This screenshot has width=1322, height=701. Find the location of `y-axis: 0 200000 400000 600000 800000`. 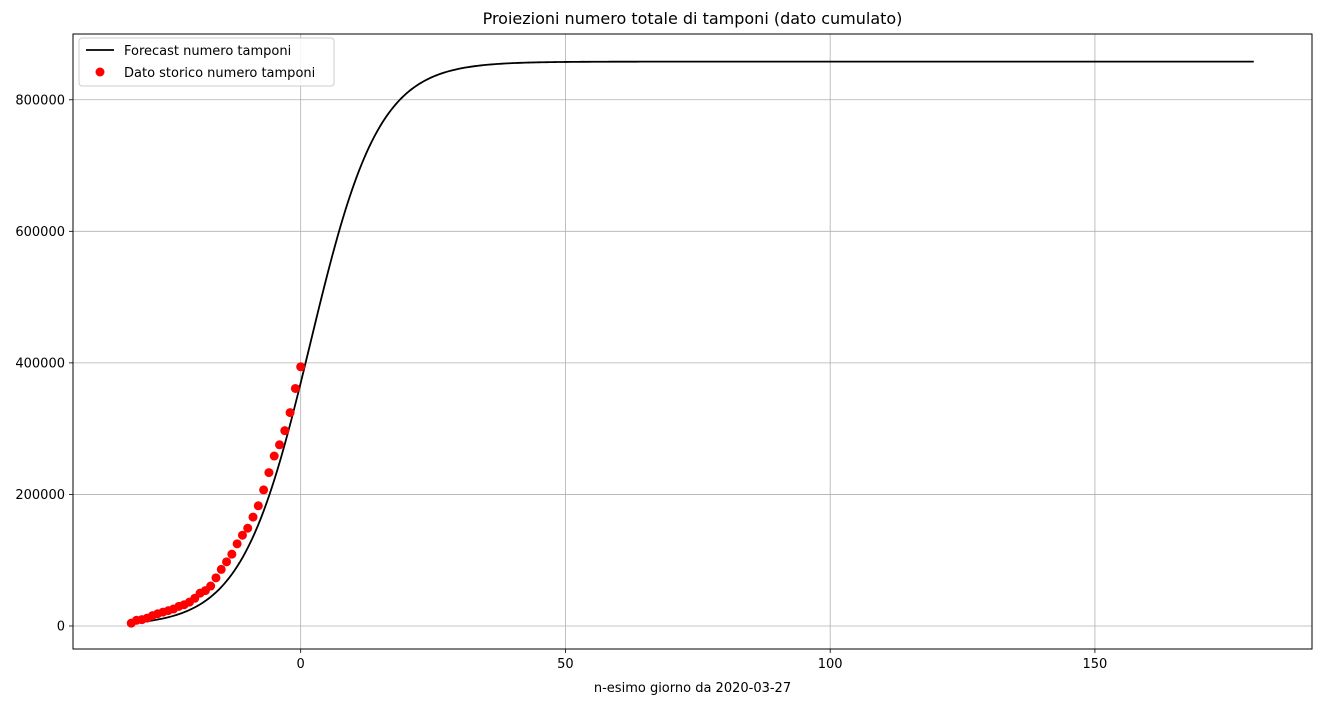

y-axis: 0 200000 400000 600000 800000 is located at coordinates (44, 363).